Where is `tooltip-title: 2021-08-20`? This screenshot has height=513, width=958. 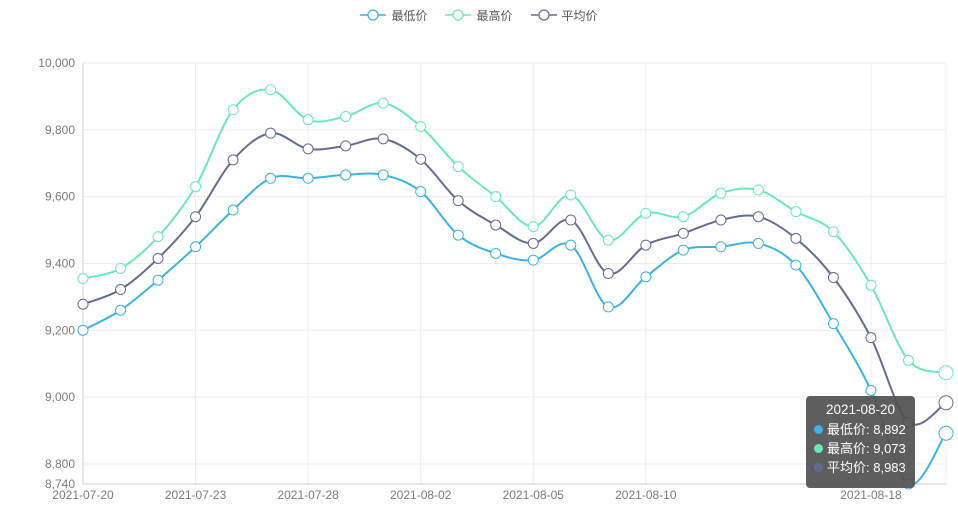
tooltip-title: 2021-08-20 is located at coordinates (860, 409).